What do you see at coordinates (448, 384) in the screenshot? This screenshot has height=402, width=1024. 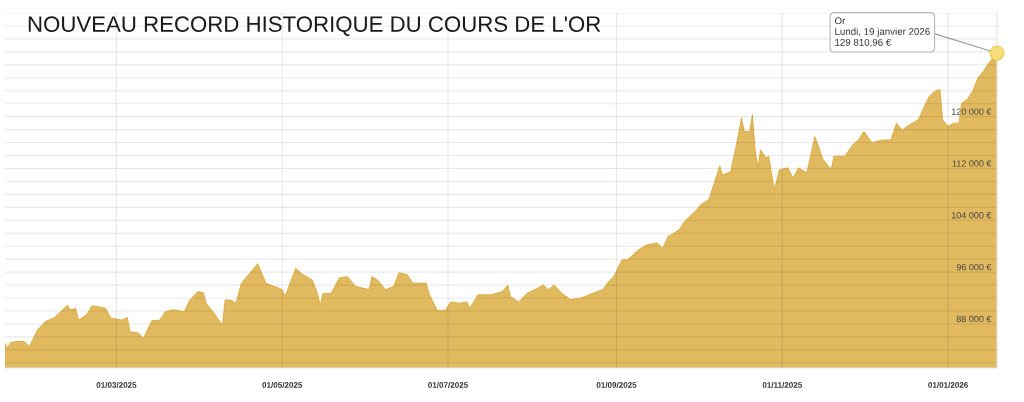 I see `x-tick-label: 01/07/2025` at bounding box center [448, 384].